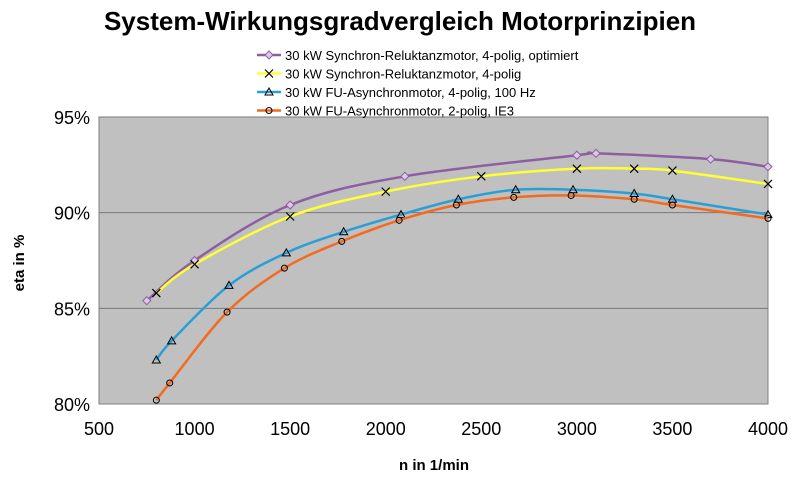 The height and width of the screenshot is (494, 800). I want to click on x-tick-label: 2500, so click(481, 429).